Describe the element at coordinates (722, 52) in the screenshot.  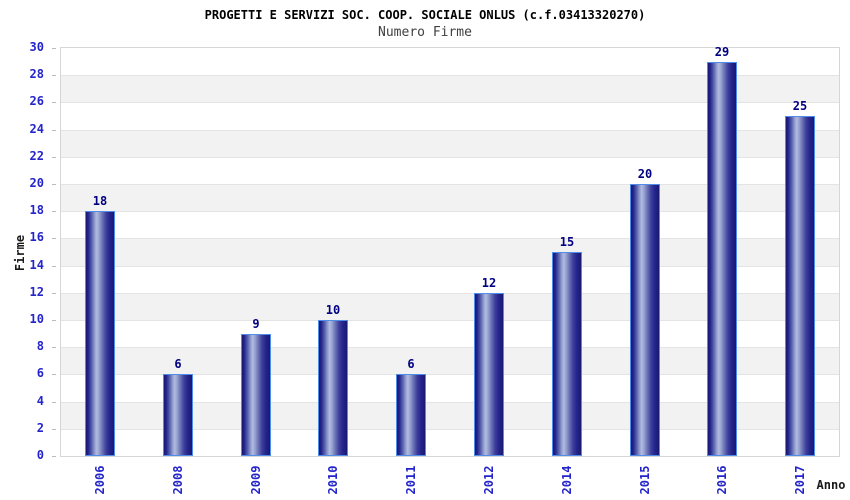
I see `bar-value-label: 29` at that location.